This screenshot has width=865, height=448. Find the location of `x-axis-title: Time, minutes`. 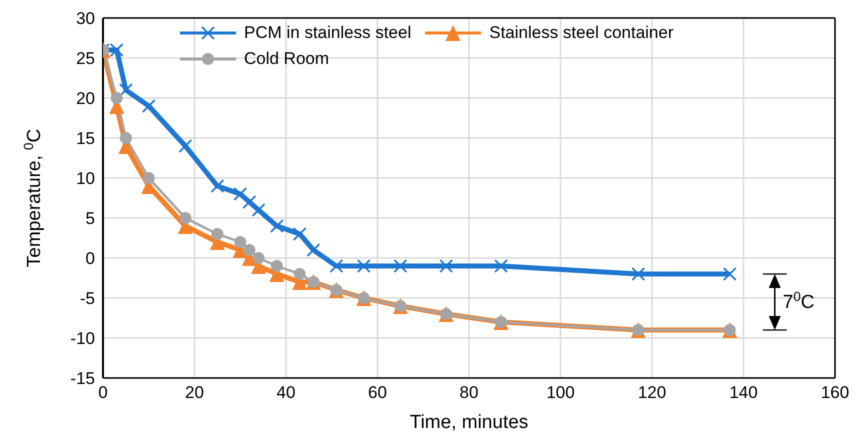

x-axis-title: Time, minutes is located at coordinates (469, 422).